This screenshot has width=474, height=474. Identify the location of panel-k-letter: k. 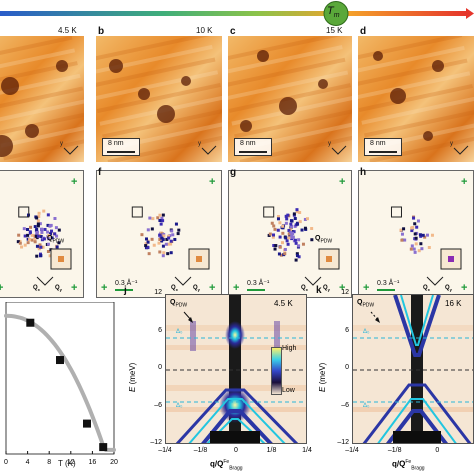
(319, 290).